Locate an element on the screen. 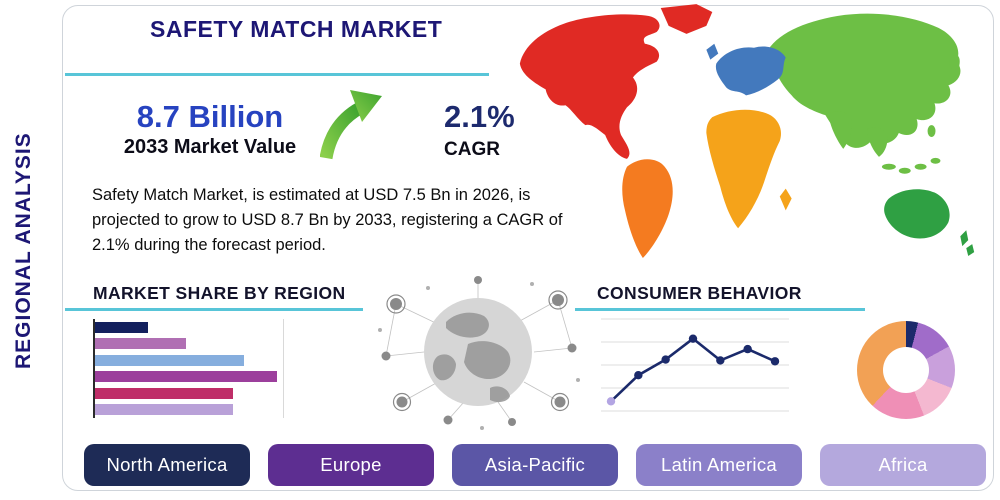 The width and height of the screenshot is (1000, 500). globe-continents is located at coordinates (471, 357).